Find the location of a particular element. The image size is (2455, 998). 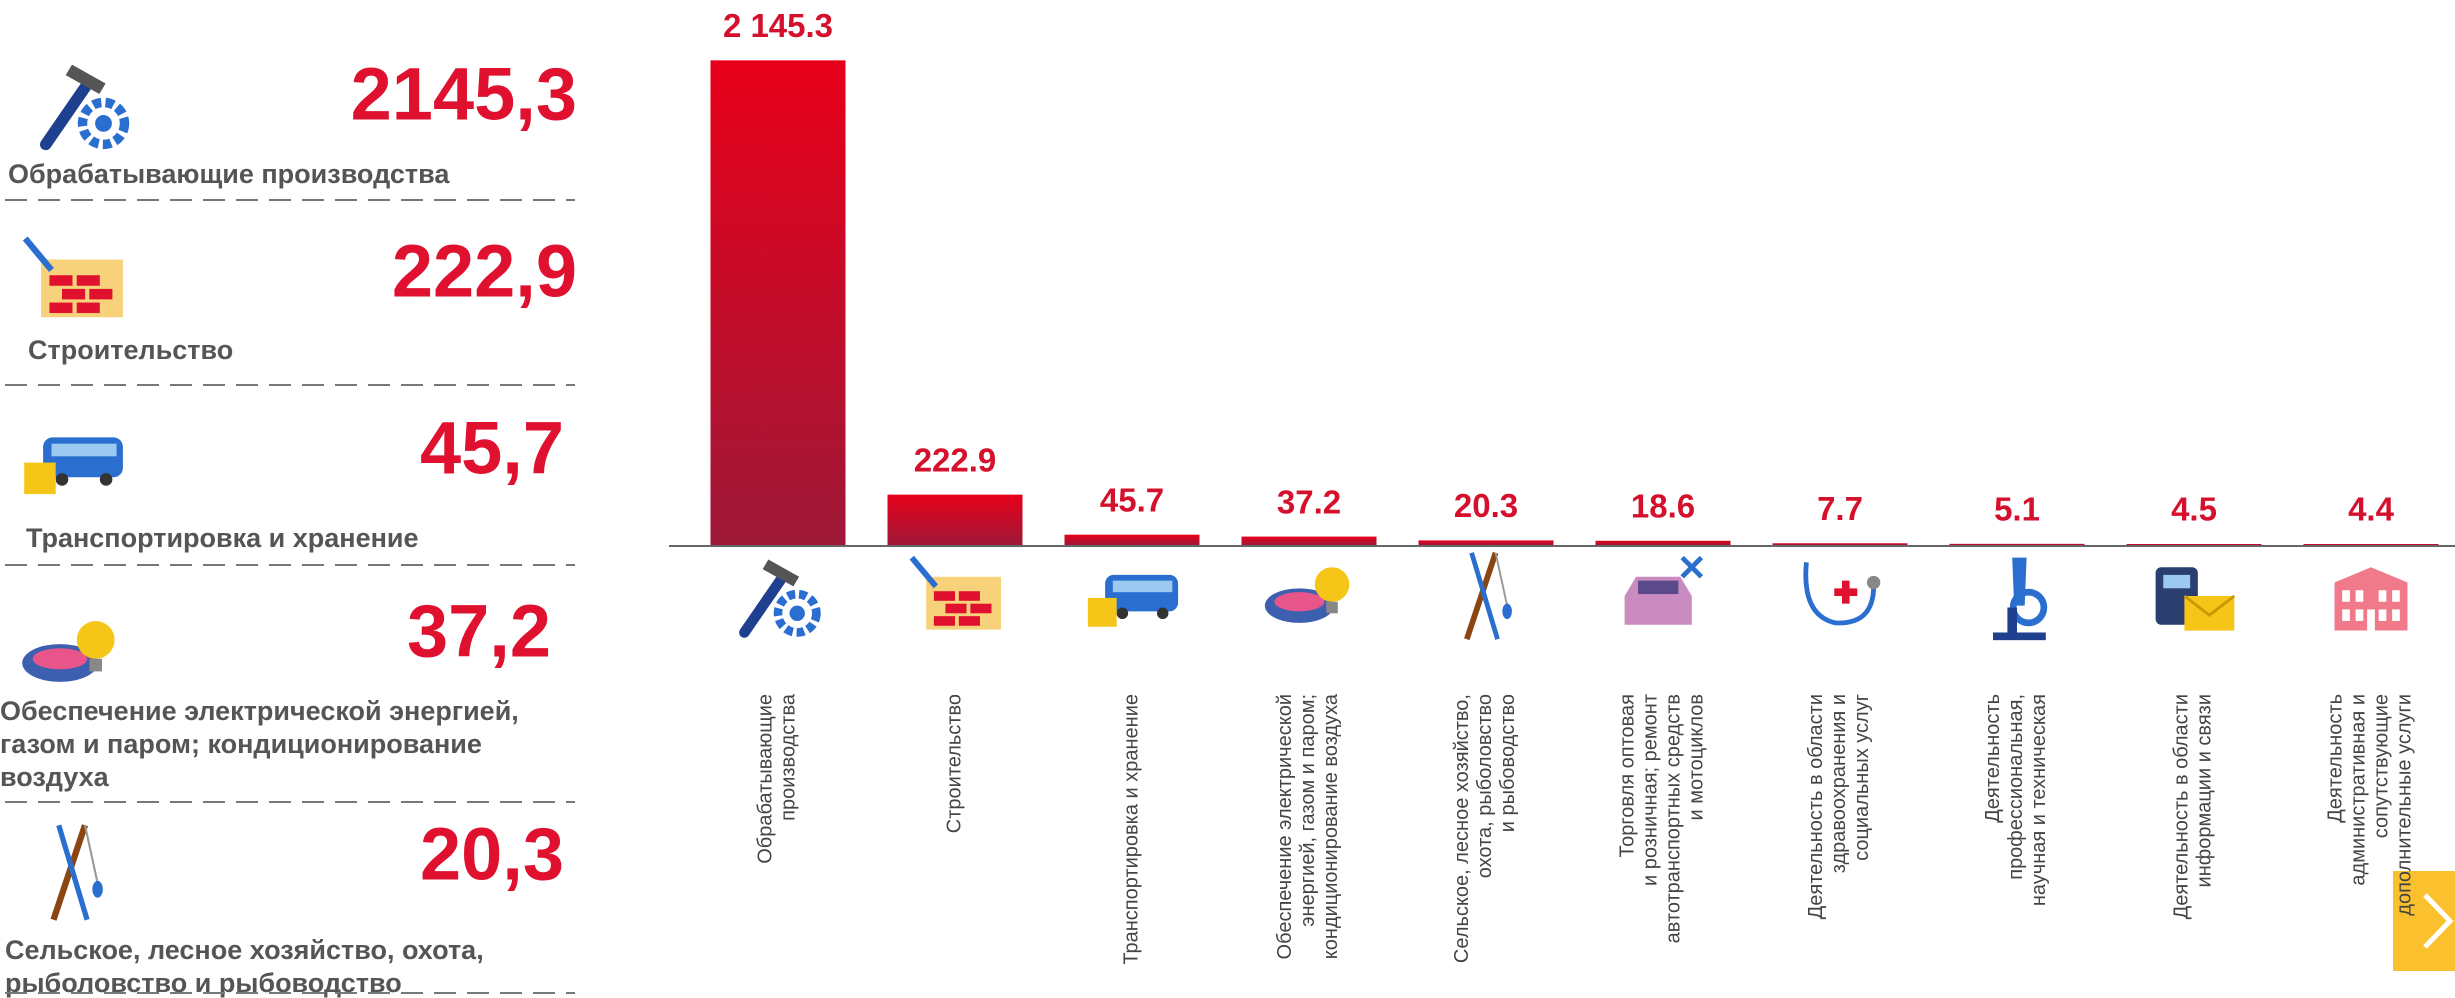

value-label: 45.7 is located at coordinates (1132, 499).